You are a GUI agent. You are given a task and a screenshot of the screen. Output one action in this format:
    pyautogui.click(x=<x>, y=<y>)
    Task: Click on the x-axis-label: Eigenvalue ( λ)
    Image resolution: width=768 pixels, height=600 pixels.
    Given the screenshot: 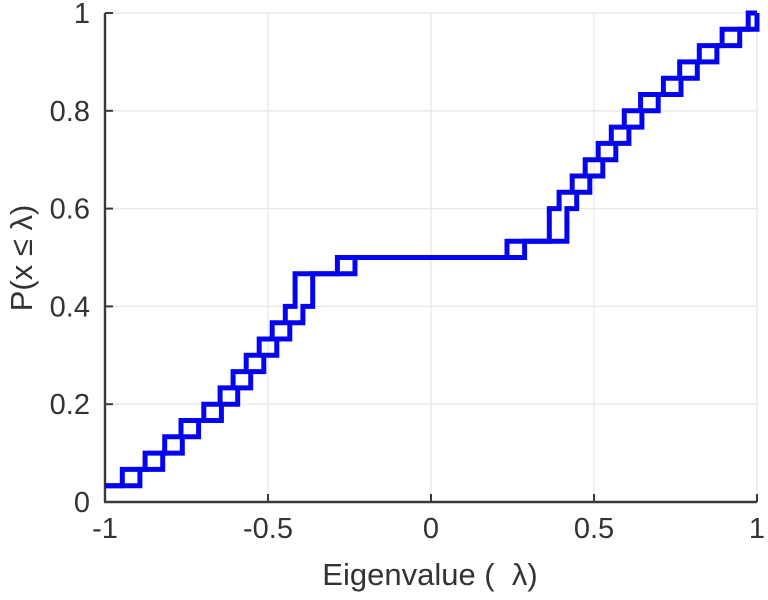 What is the action you would take?
    pyautogui.click(x=429, y=574)
    